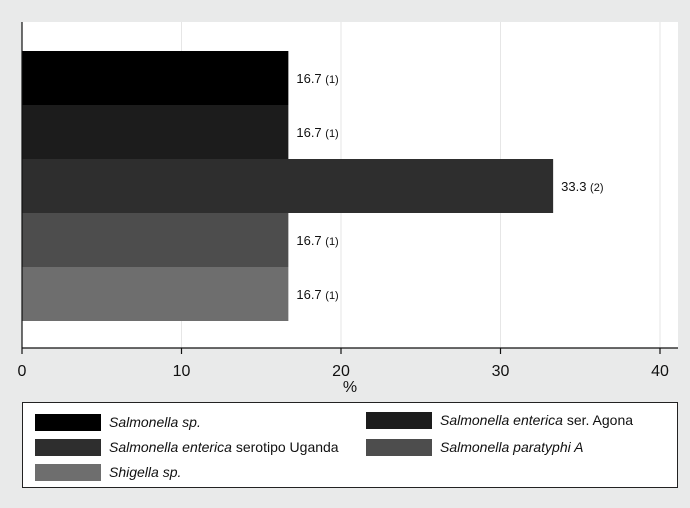 The width and height of the screenshot is (690, 508). I want to click on legend-label-plain: ser. Agona, so click(598, 420).